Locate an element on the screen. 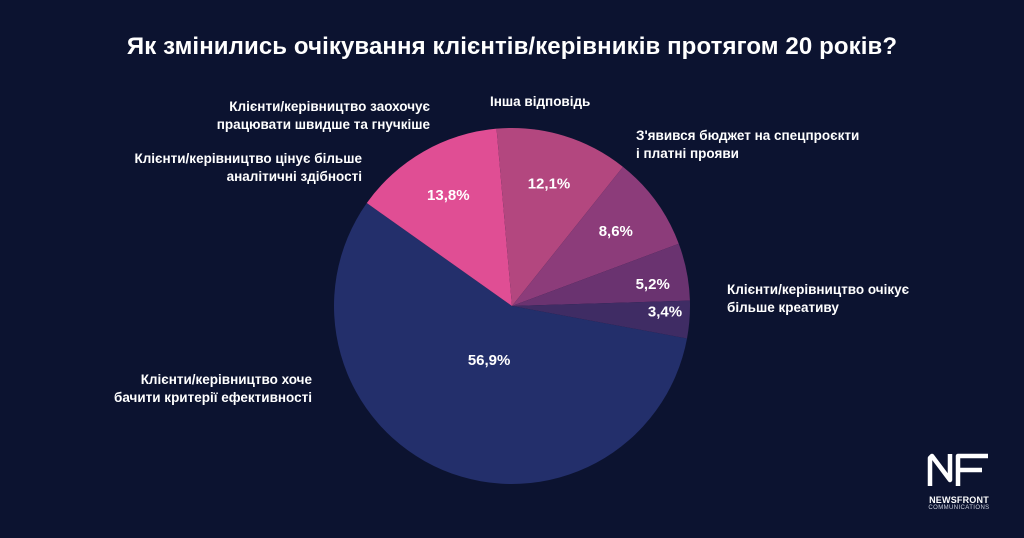 This screenshot has width=1024, height=538. slice-value-label: 8,6% is located at coordinates (616, 231).